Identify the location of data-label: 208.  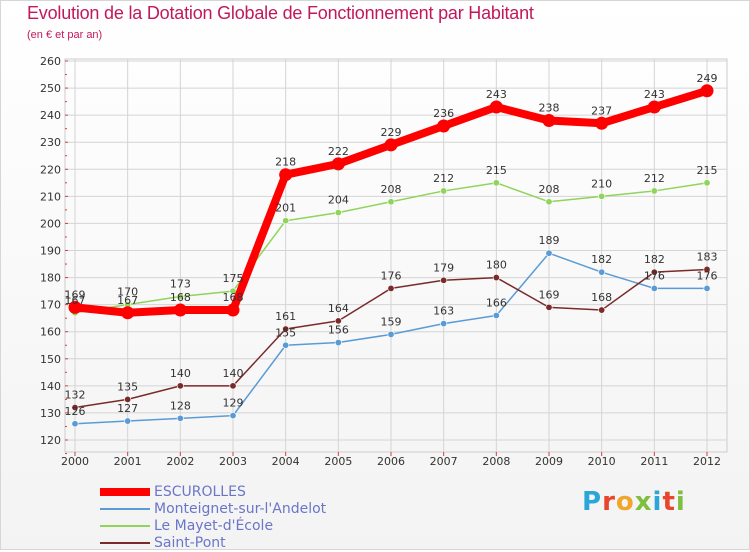
(391, 189).